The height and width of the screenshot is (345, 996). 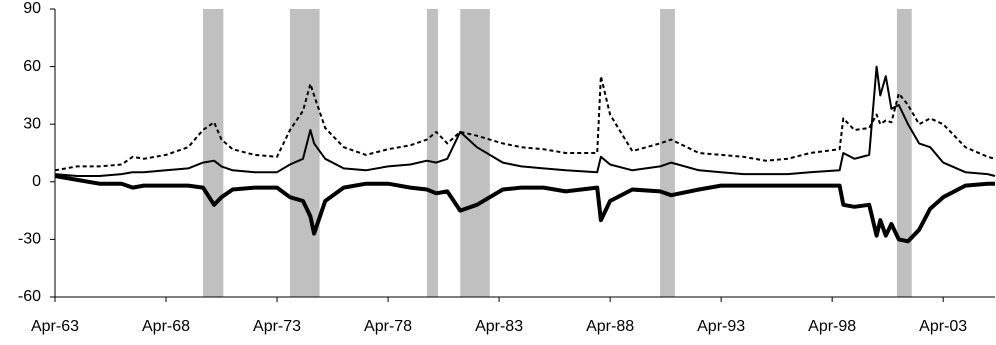 What do you see at coordinates (388, 326) in the screenshot?
I see `x-tick-label: Apr-78` at bounding box center [388, 326].